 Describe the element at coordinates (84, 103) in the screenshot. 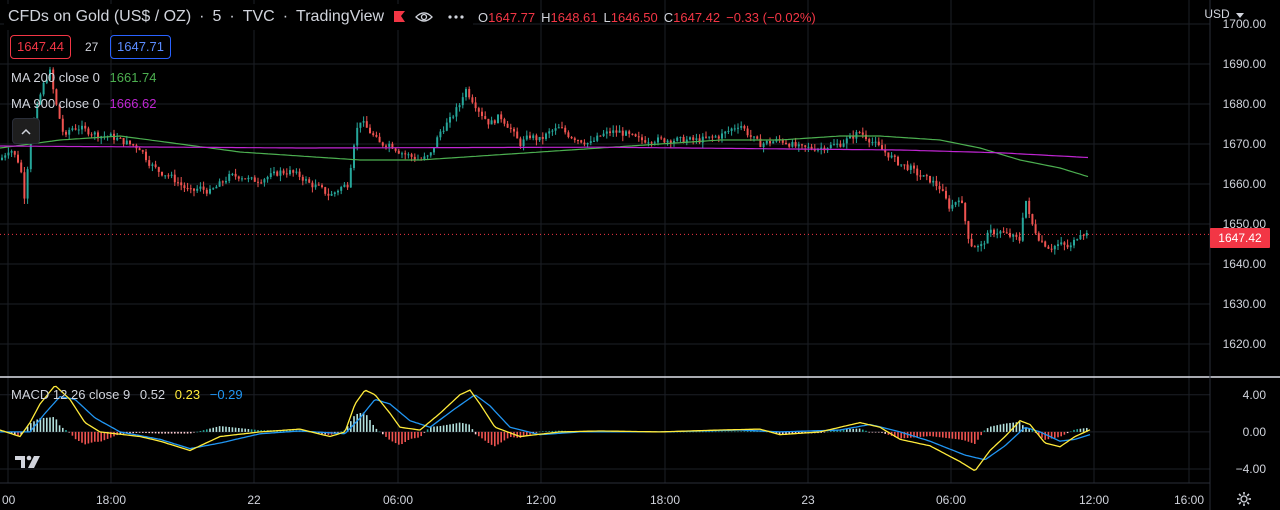

I see `ma900-legend: MA 900 close 0 1666.62` at that location.